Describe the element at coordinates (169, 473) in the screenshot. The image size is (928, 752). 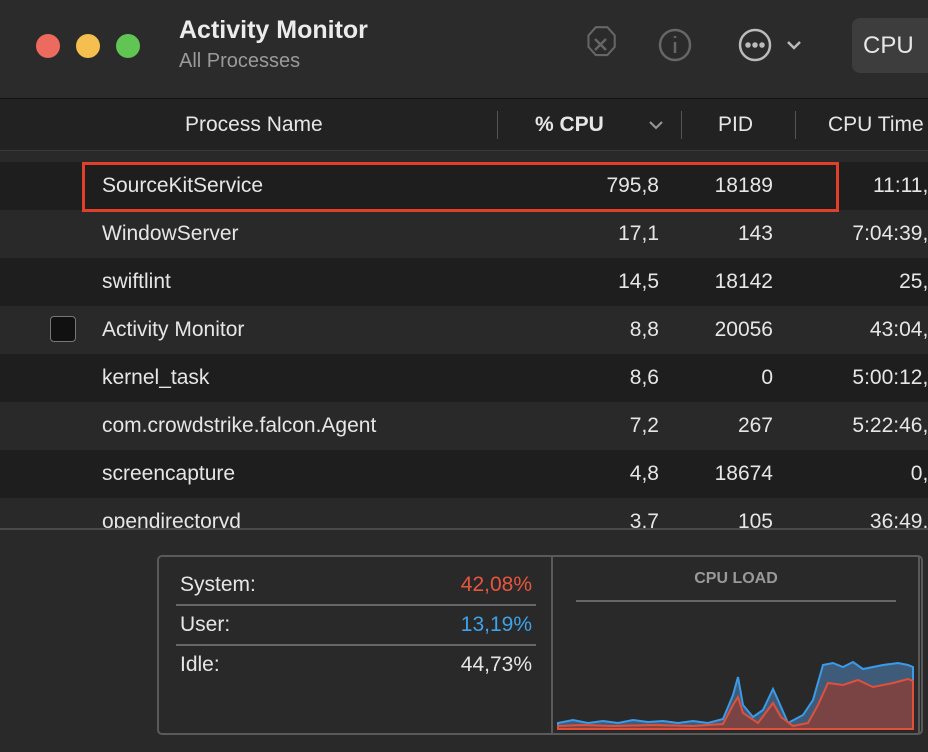
I see `process-name: screencapture` at that location.